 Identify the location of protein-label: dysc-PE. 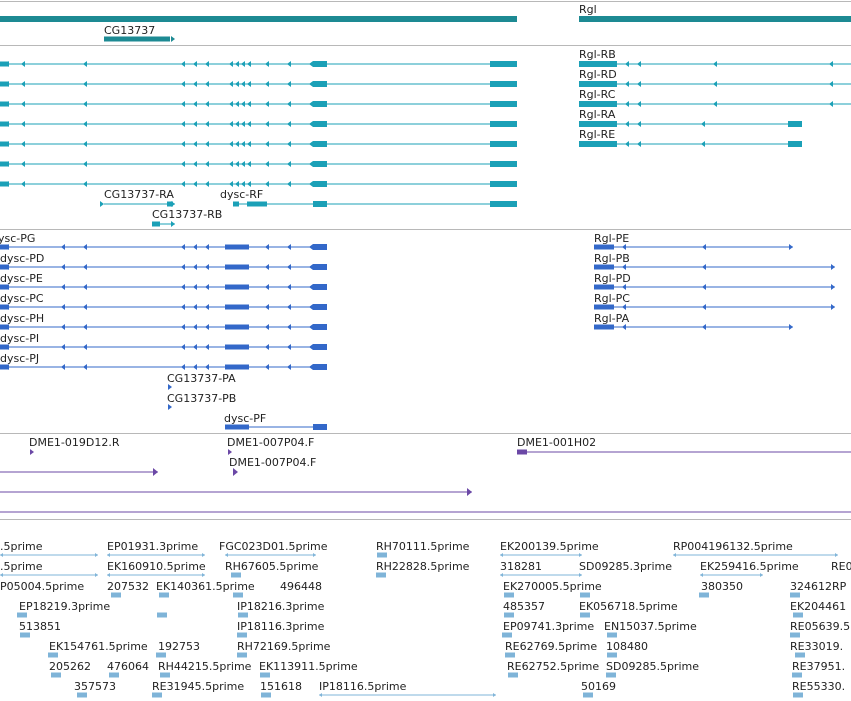
(21, 278).